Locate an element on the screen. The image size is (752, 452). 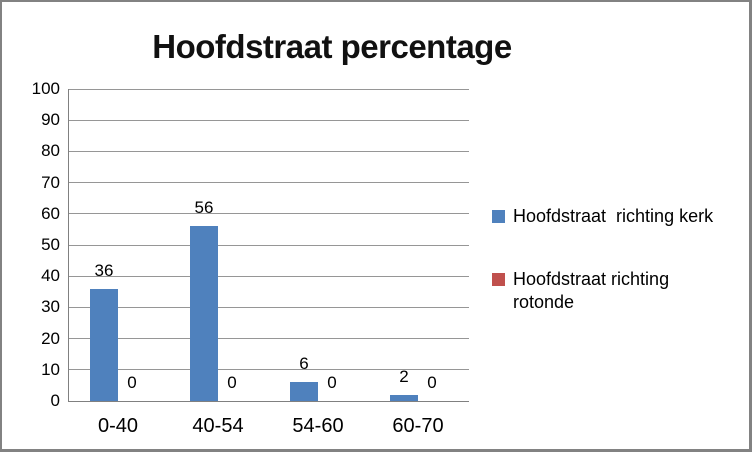
x-category-label: 54-60 is located at coordinates (318, 426).